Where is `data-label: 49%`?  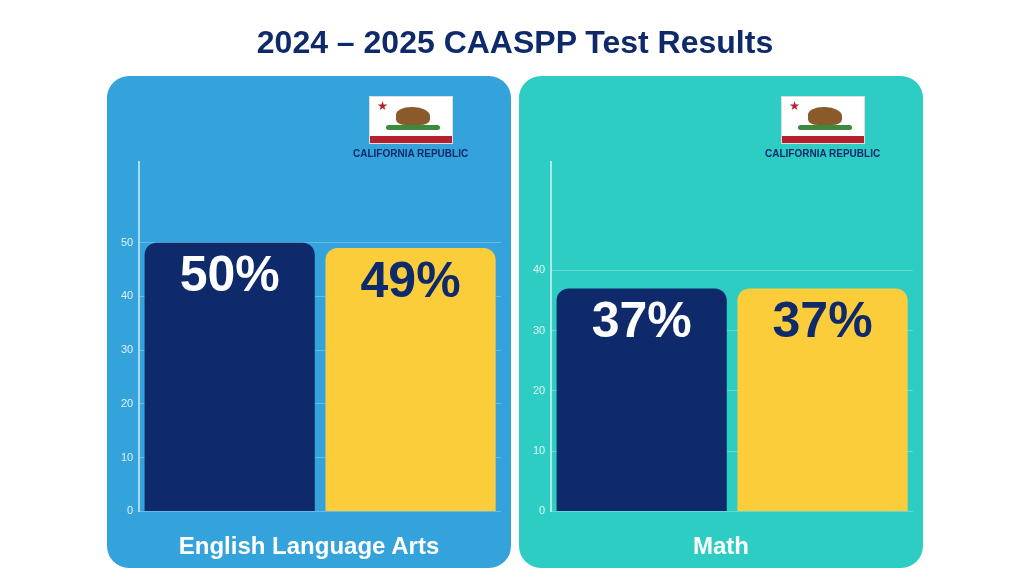 data-label: 49% is located at coordinates (410, 279).